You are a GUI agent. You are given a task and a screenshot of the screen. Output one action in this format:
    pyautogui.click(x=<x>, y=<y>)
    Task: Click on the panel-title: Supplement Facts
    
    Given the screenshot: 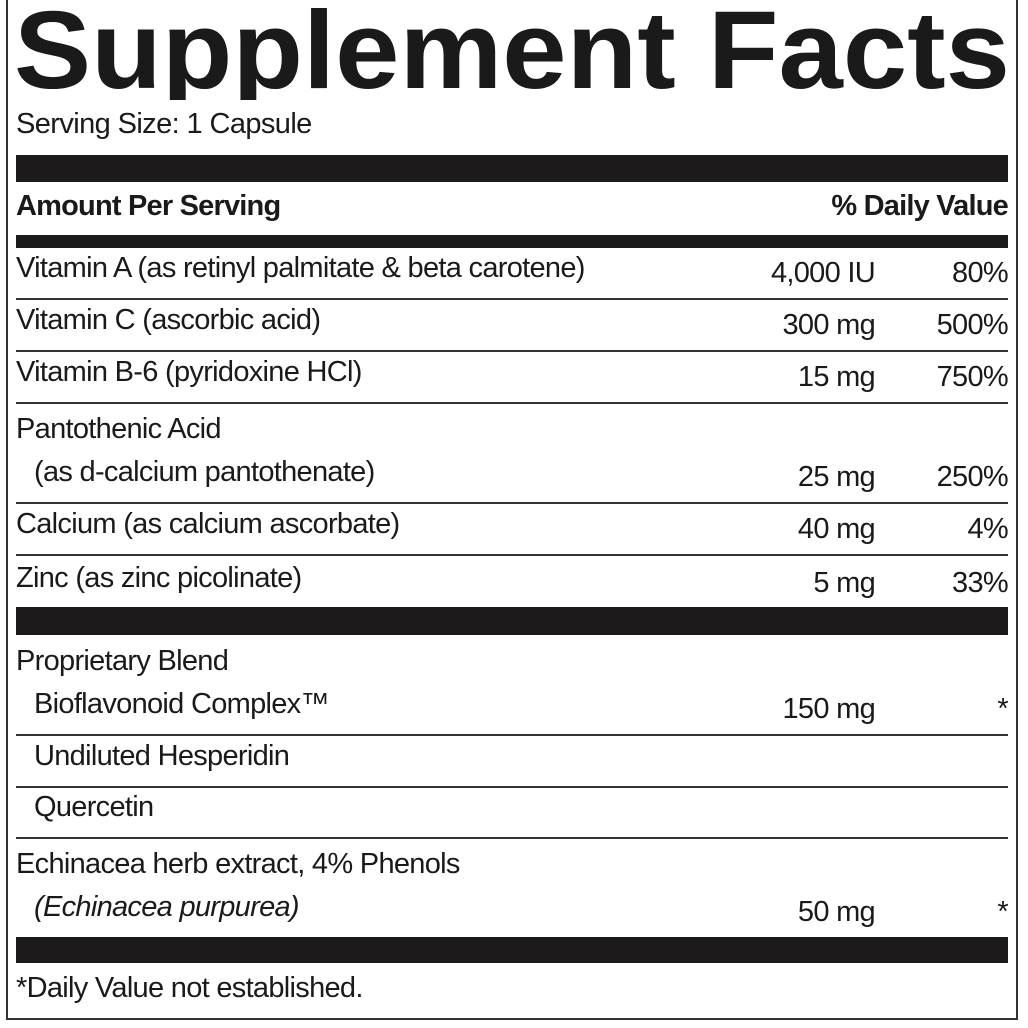 What is the action you would take?
    pyautogui.click(x=512, y=50)
    